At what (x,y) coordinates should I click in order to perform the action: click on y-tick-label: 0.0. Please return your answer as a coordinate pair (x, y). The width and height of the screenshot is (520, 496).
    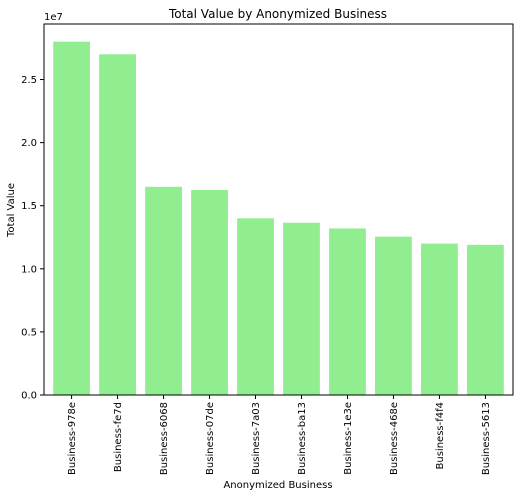
    Looking at the image, I should click on (29, 396).